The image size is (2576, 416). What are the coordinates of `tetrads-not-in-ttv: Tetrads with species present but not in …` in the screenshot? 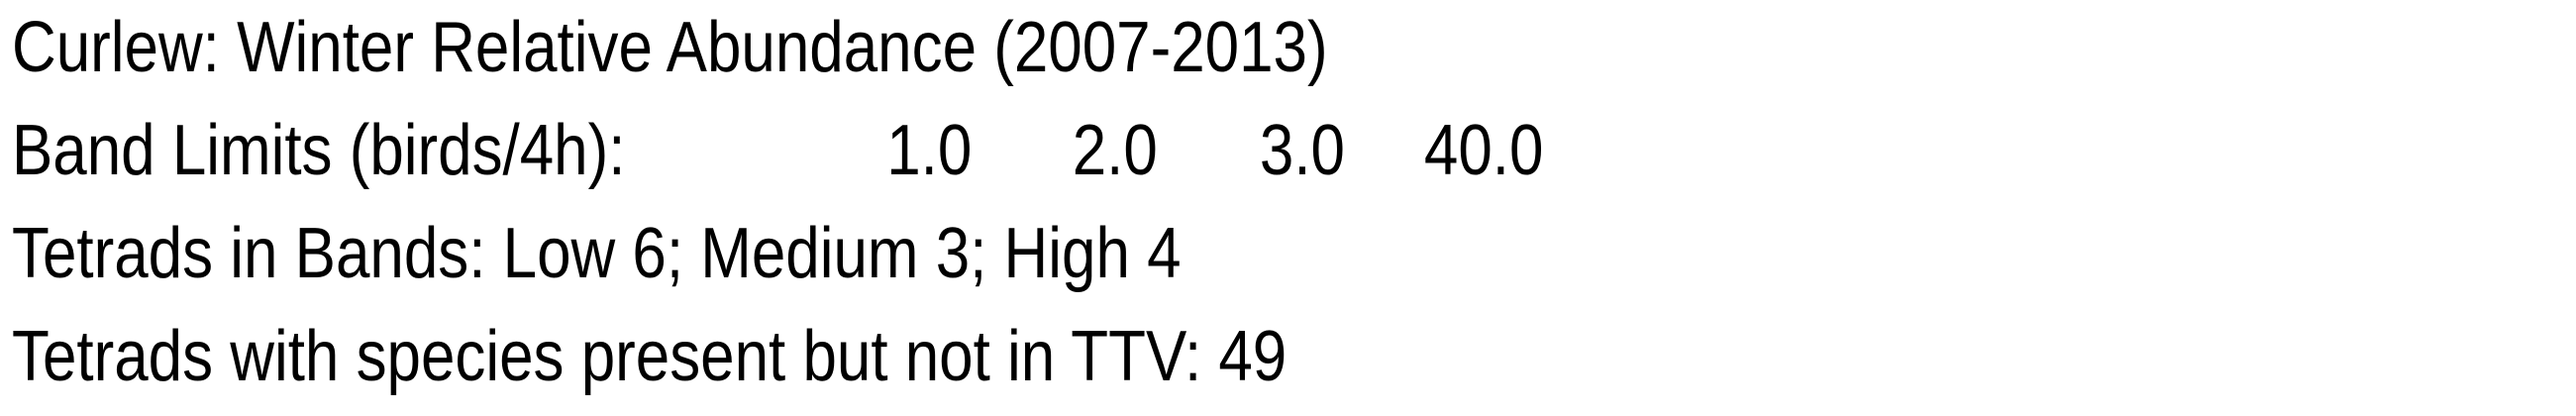 It's located at (650, 356).